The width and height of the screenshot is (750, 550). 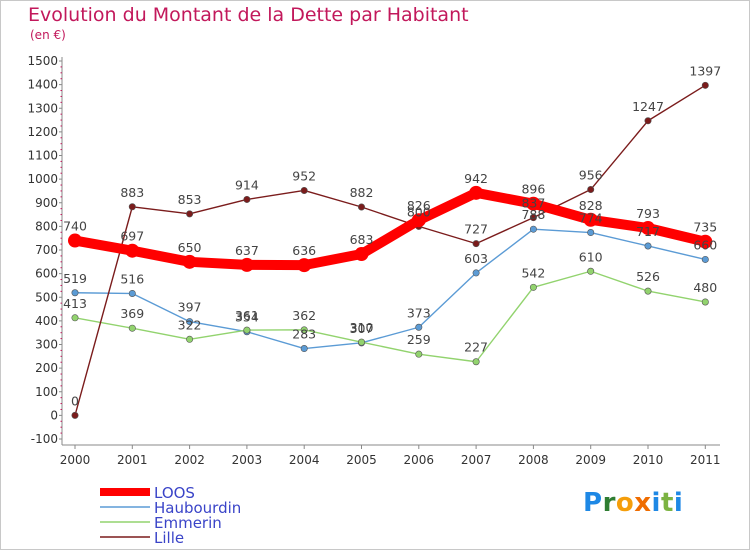 I want to click on data-label-lille: 883, so click(x=132, y=192).